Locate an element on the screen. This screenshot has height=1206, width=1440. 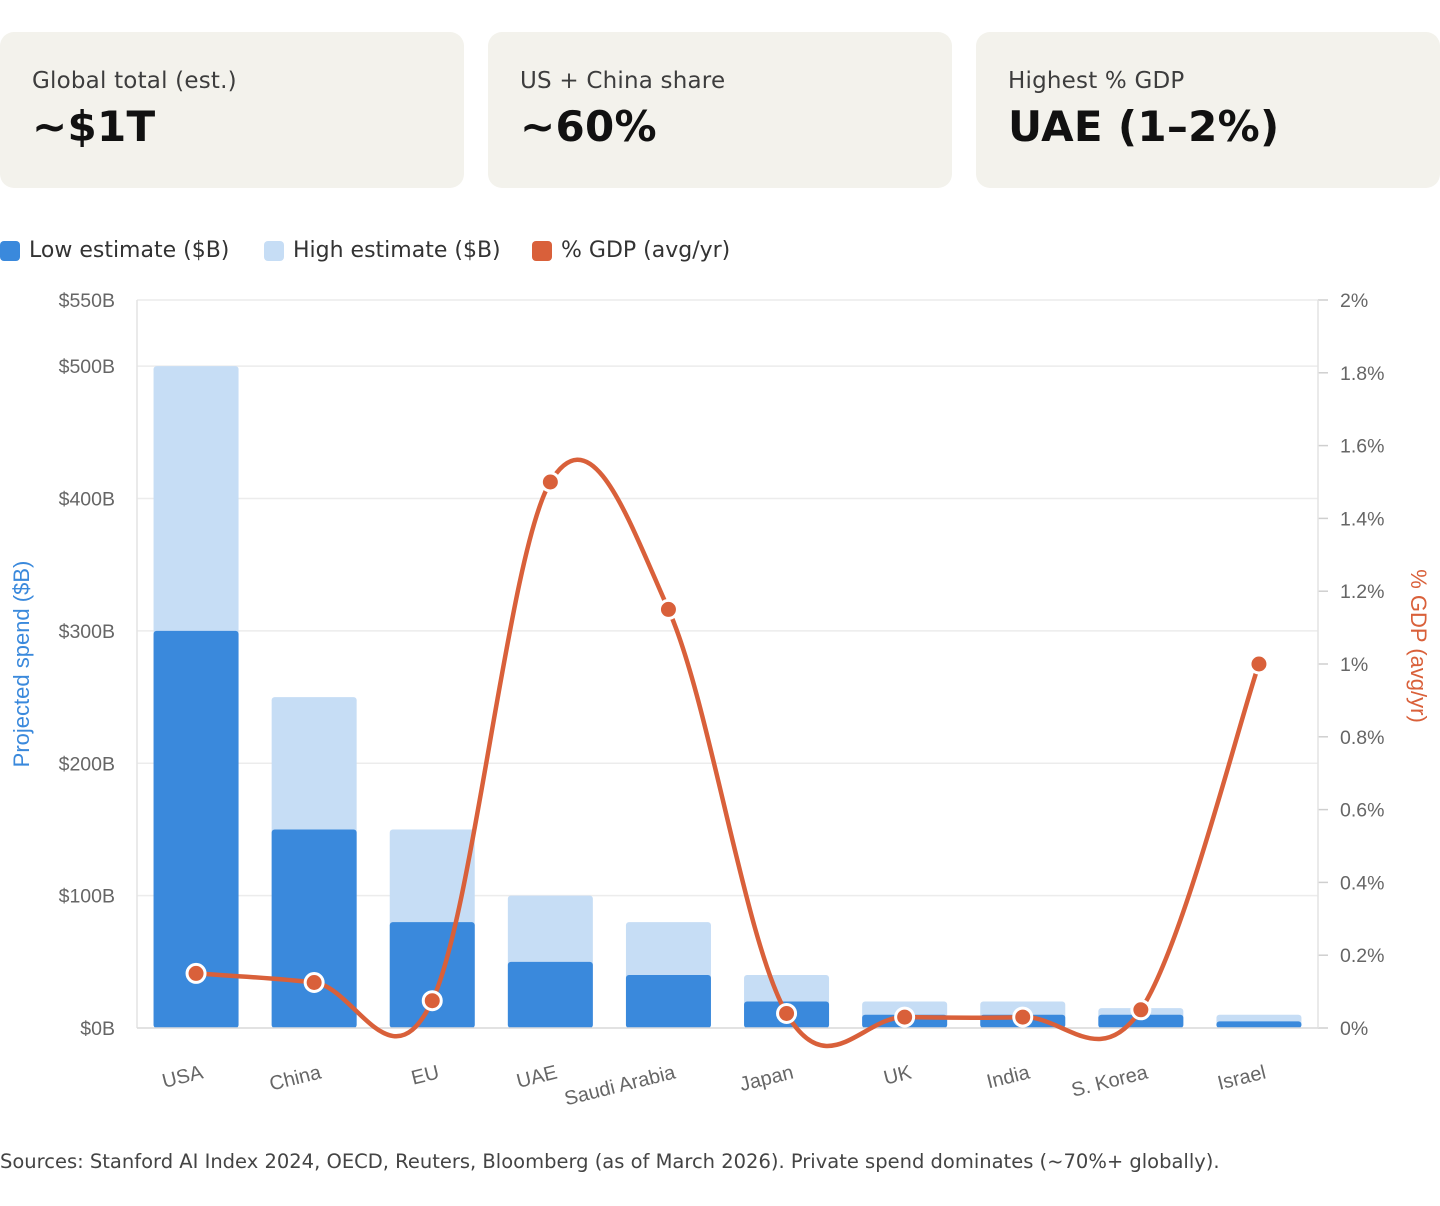
y2-tick-label: 1.8% is located at coordinates (1362, 374).